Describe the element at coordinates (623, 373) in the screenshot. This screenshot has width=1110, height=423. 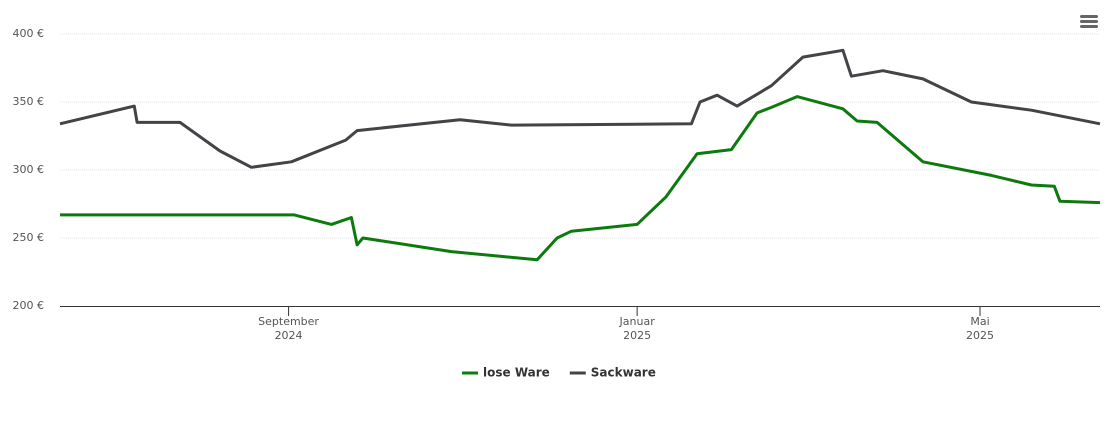
I see `legend-label: Sackware` at that location.